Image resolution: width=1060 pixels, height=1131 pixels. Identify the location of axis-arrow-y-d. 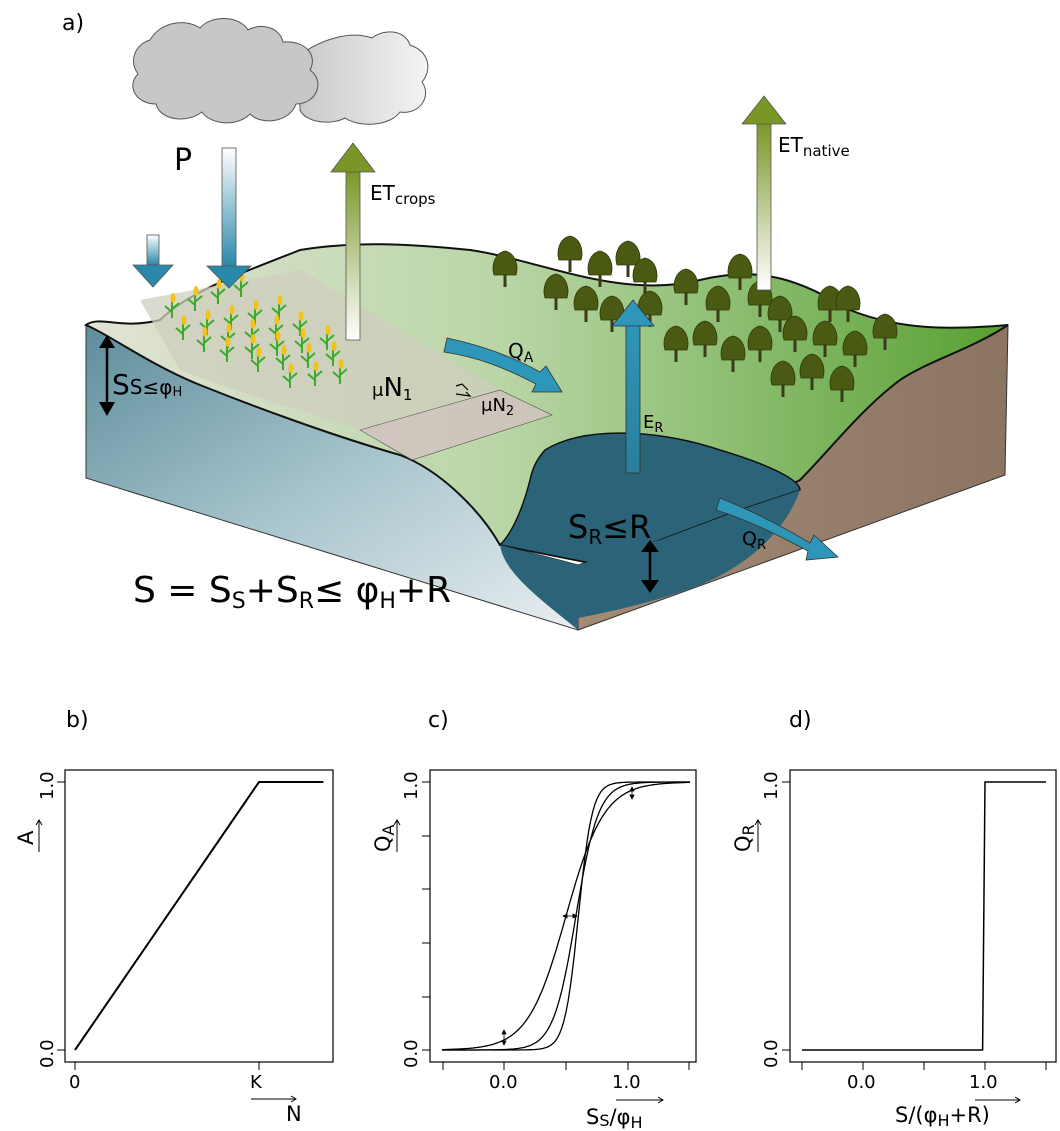
(758, 835).